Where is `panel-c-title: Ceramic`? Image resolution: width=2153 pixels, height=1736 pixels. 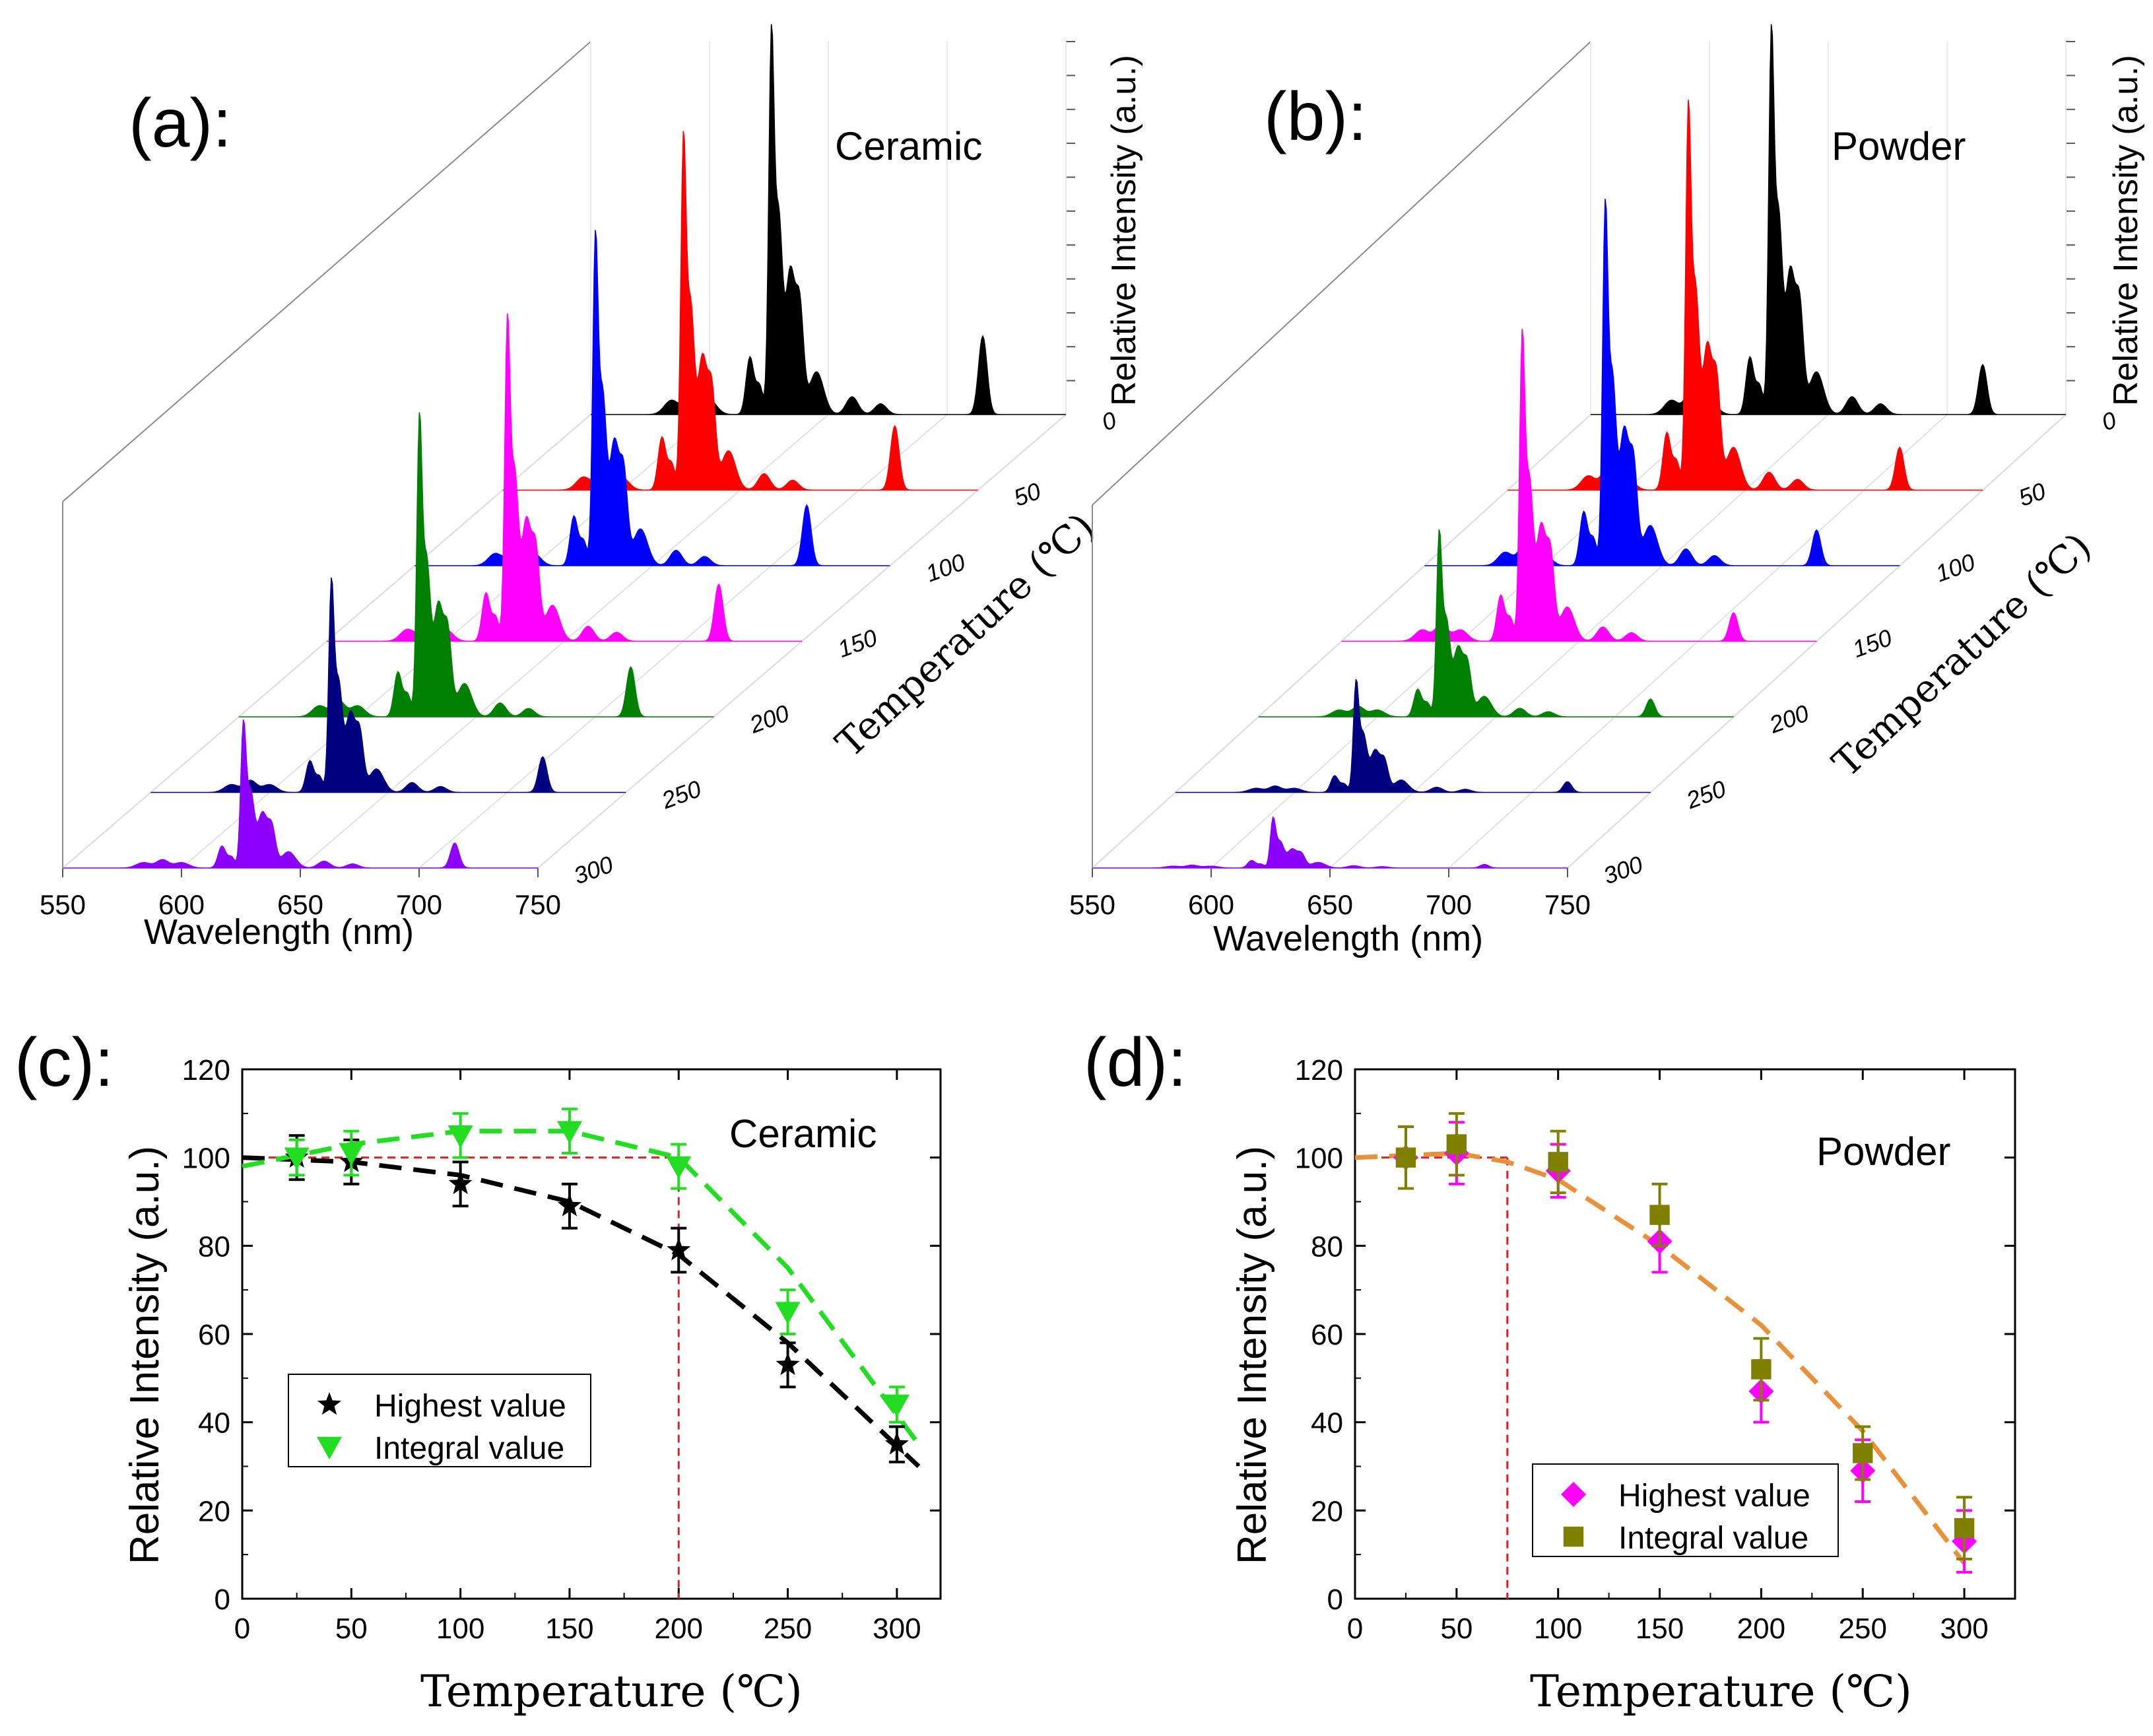 panel-c-title: Ceramic is located at coordinates (803, 1134).